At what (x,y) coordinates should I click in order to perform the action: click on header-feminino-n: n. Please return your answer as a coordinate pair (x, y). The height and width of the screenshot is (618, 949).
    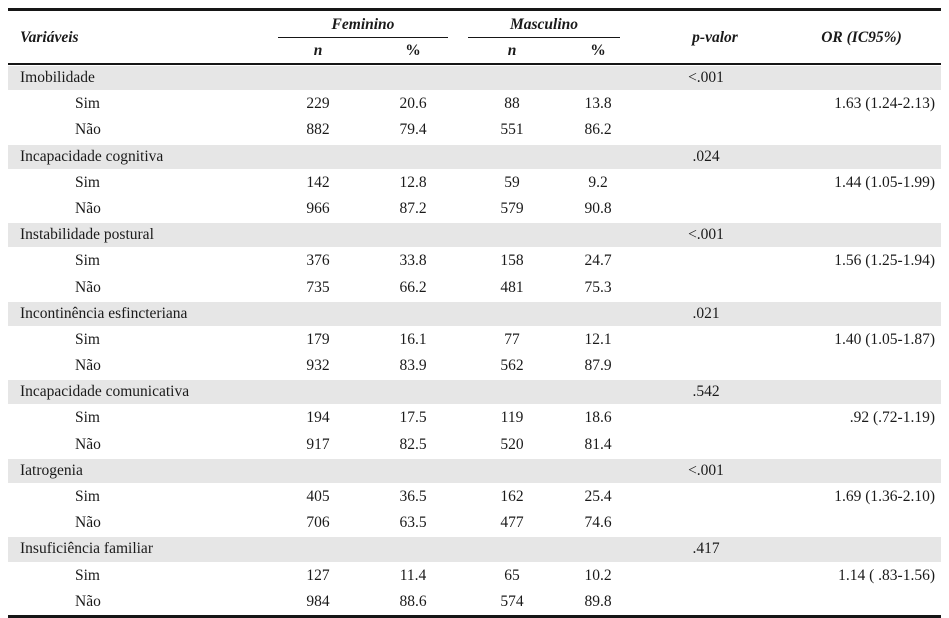
    Looking at the image, I should click on (318, 50).